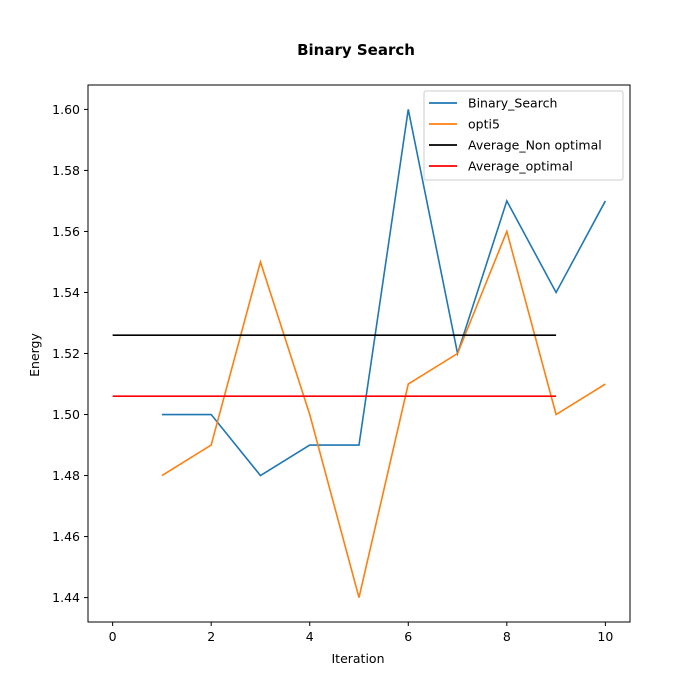 Image resolution: width=700 pixels, height=700 pixels. Describe the element at coordinates (66, 231) in the screenshot. I see `y-tick-label: 1.56` at that location.